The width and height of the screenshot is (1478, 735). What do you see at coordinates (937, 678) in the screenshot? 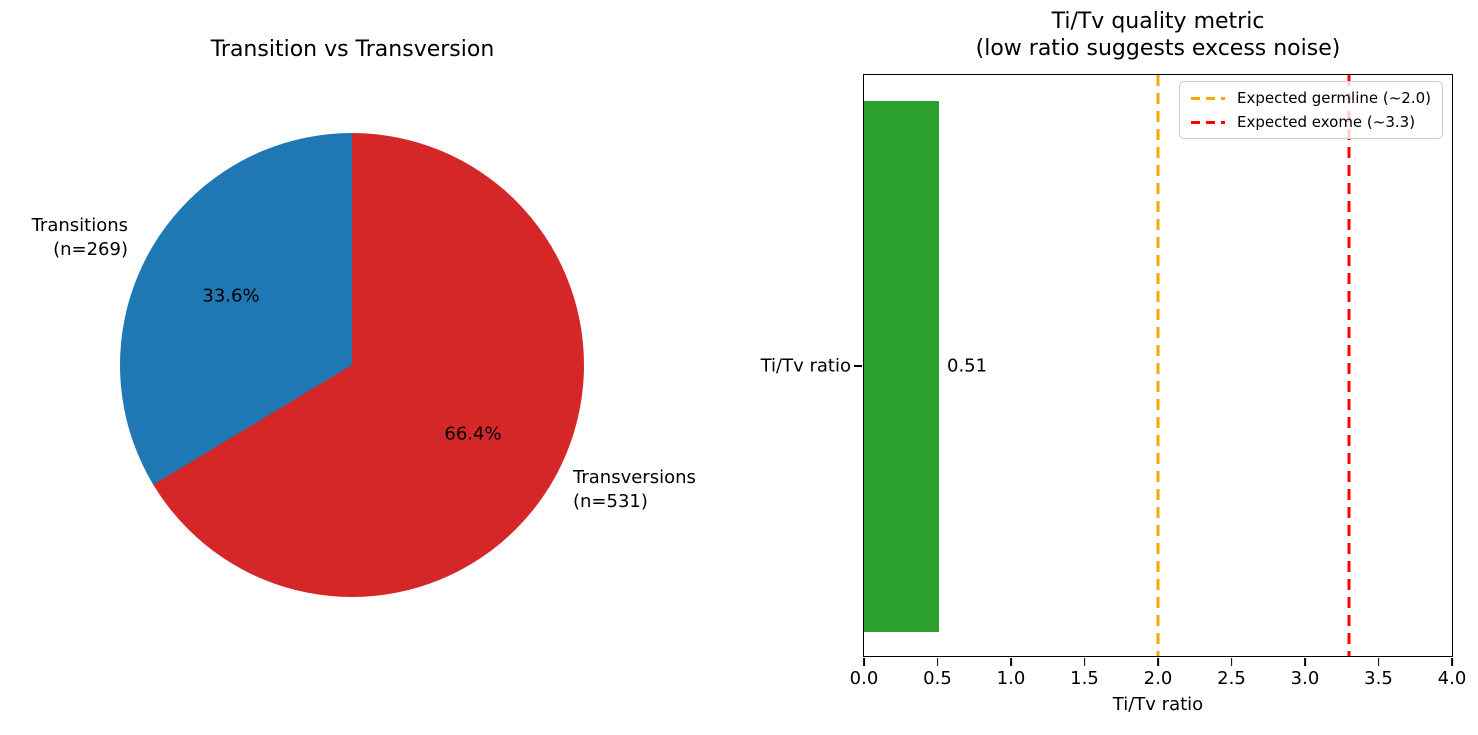
I see `x-tick-label: 0.5` at bounding box center [937, 678].